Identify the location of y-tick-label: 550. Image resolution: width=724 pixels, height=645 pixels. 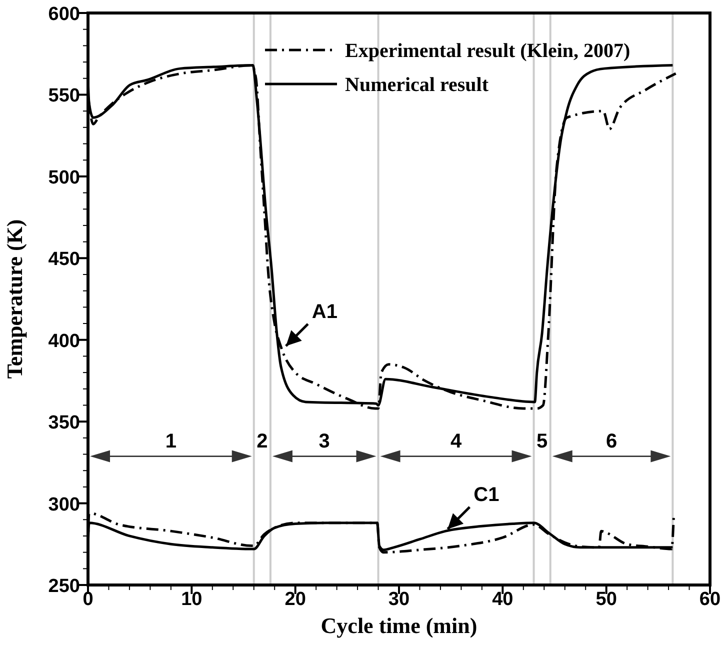
(64, 96).